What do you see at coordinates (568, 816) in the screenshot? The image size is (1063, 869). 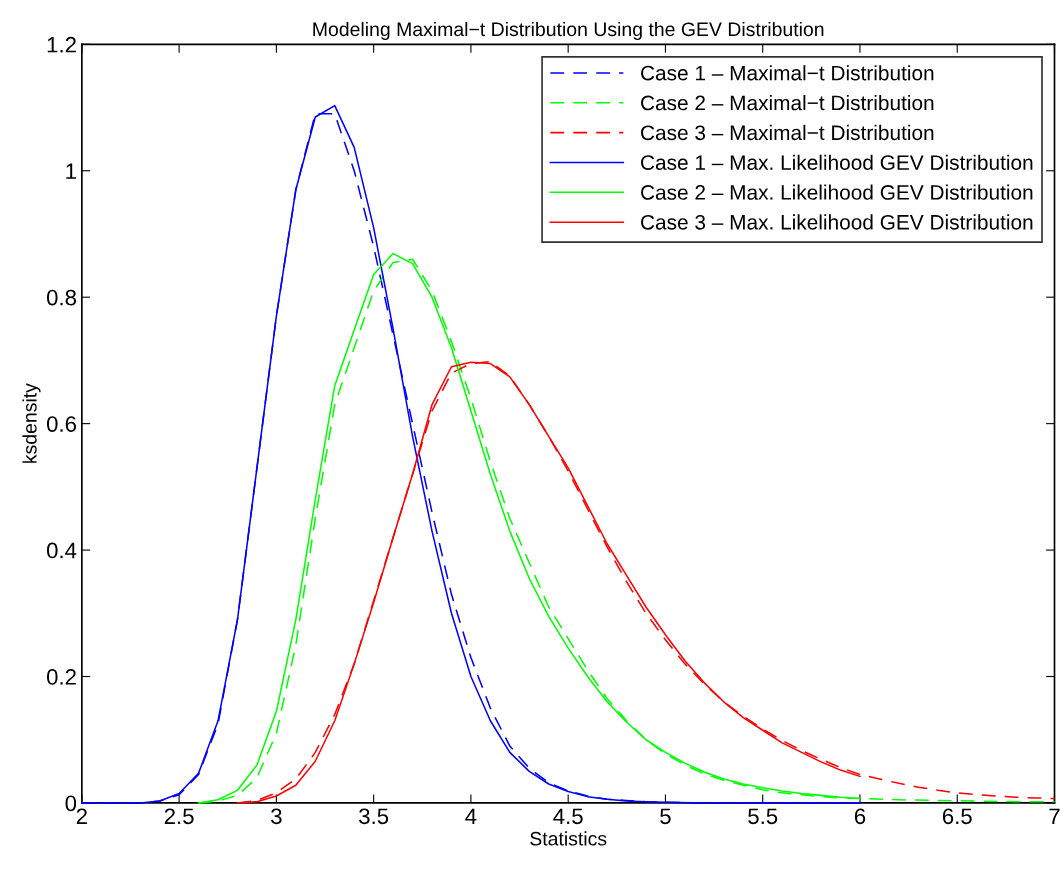 I see `x-tick-label: 4.5` at bounding box center [568, 816].